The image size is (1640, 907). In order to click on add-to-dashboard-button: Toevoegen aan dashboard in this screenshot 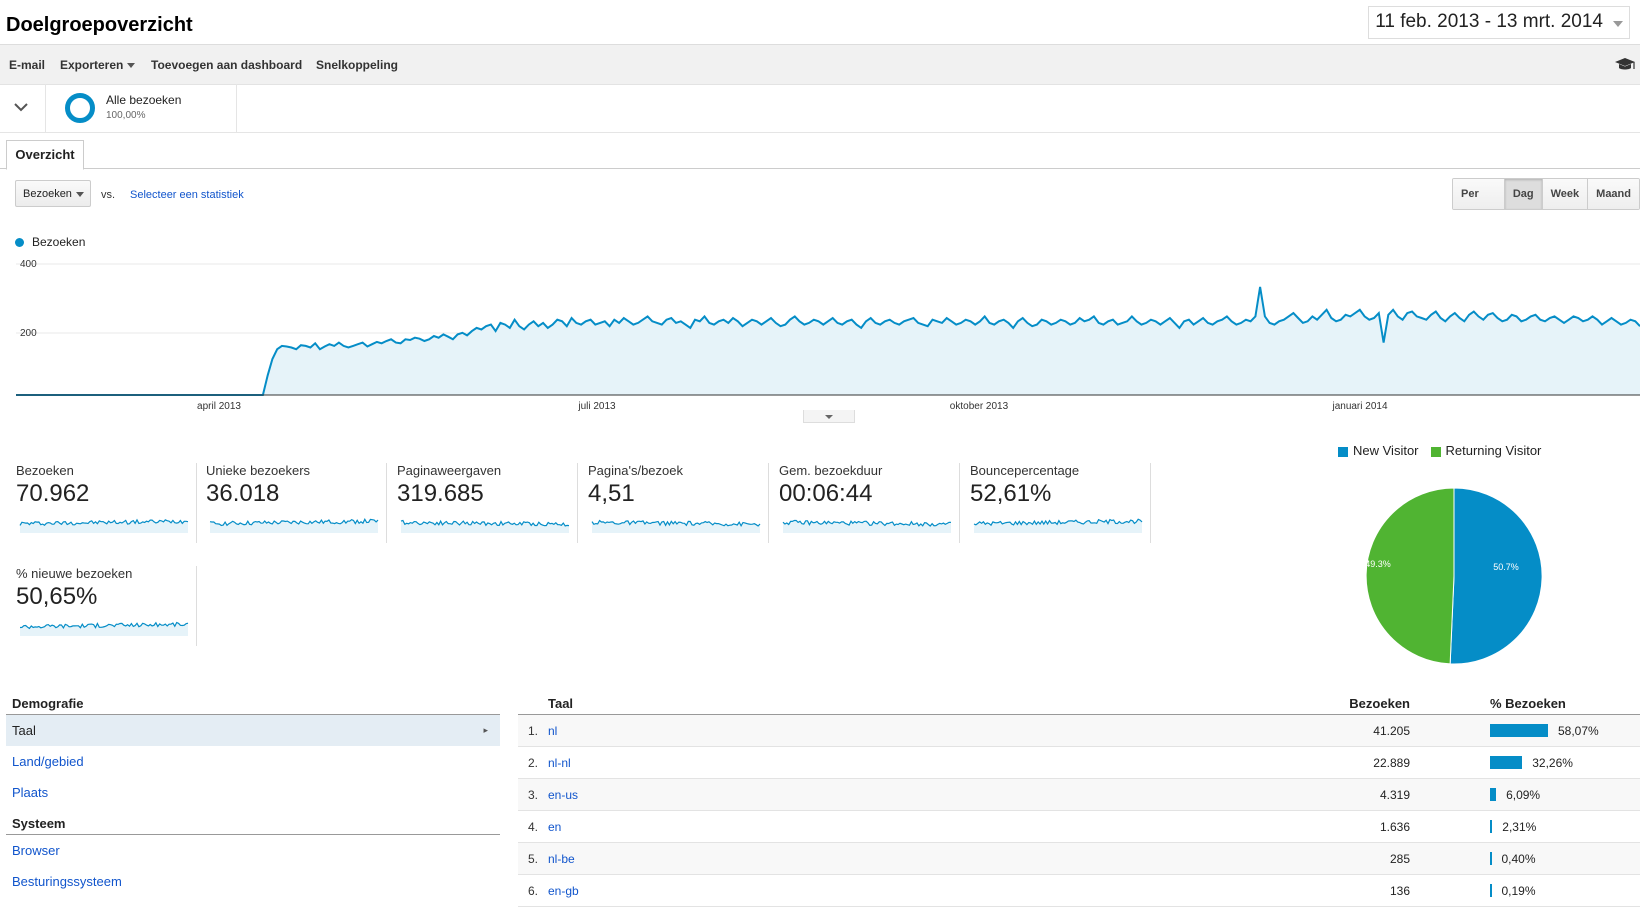, I will do `click(227, 65)`.